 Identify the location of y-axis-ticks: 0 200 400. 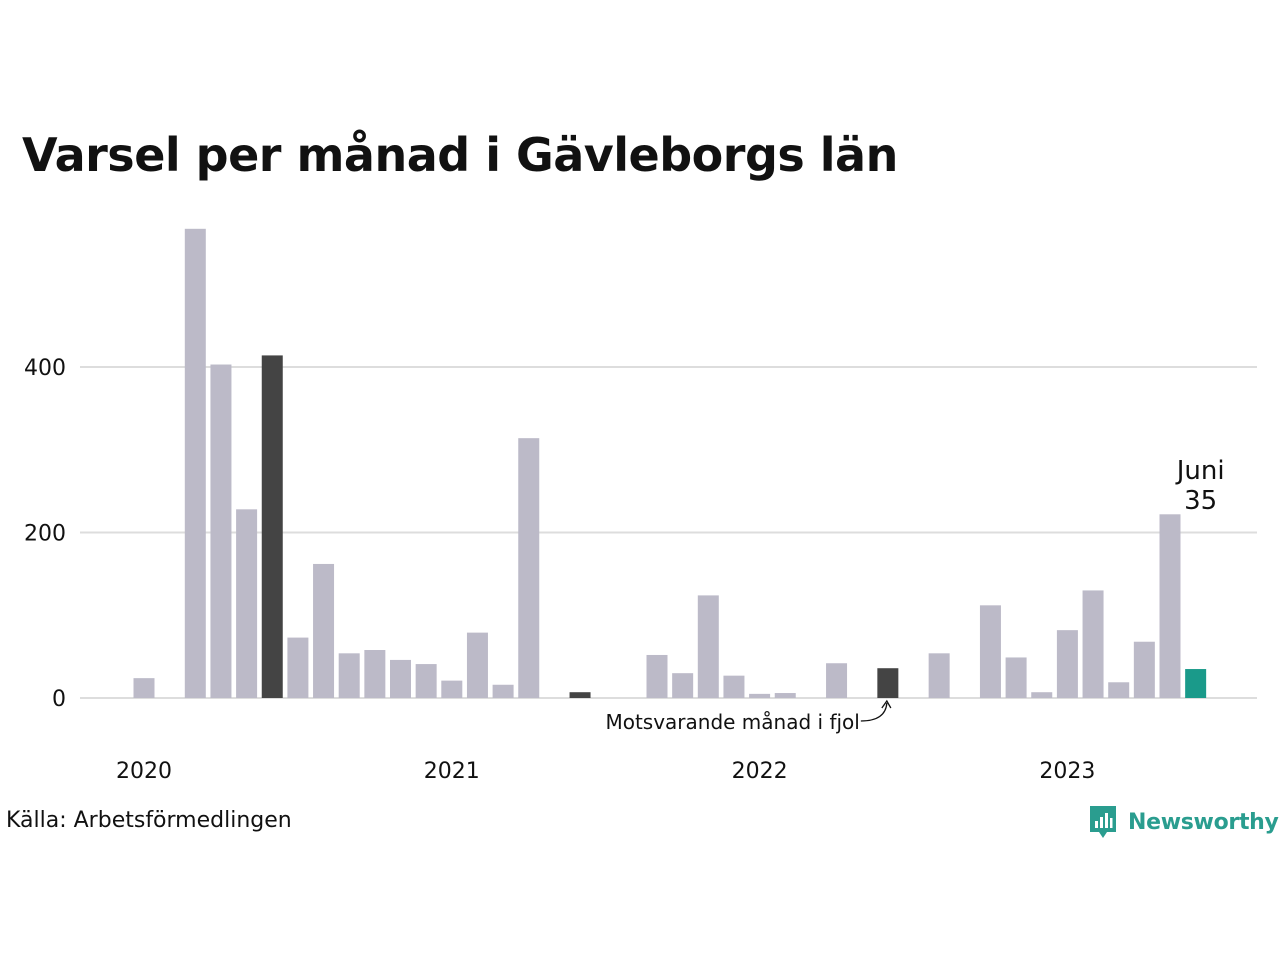
(45, 534).